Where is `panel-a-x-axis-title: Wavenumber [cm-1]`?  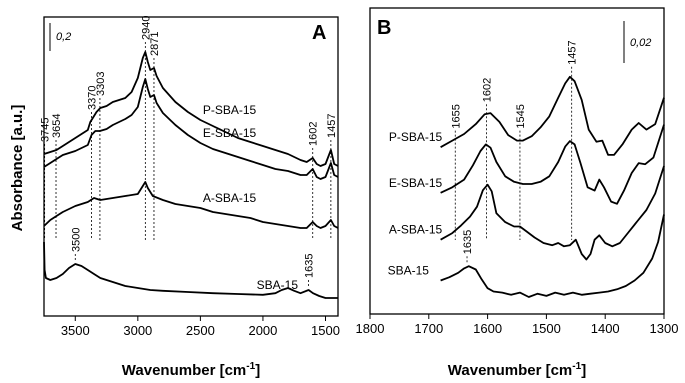 panel-a-x-axis-title: Wavenumber [cm-1] is located at coordinates (191, 370).